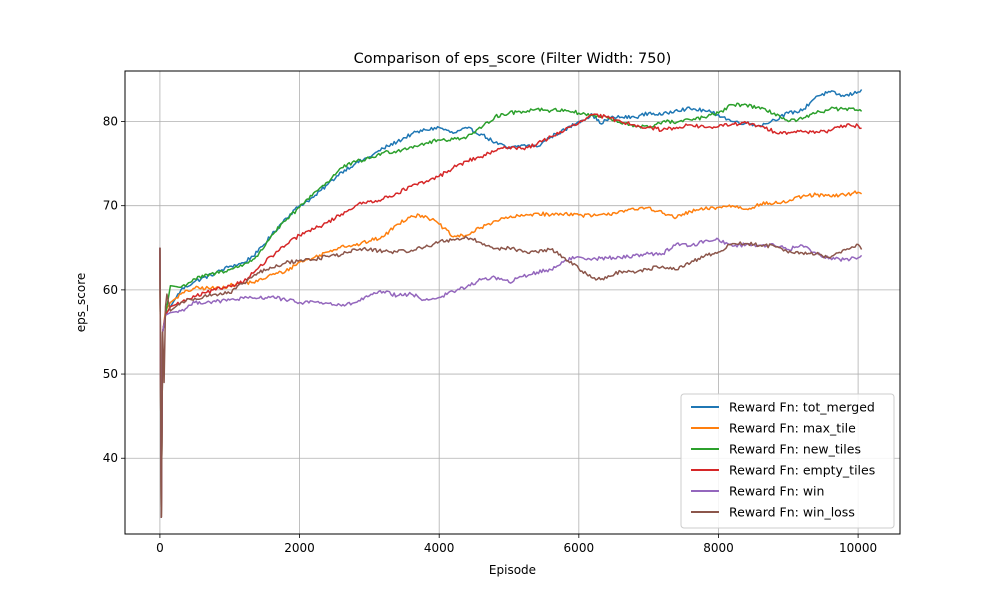  What do you see at coordinates (802, 407) in the screenshot?
I see `legend-label: Reward Fn: tot_merged` at bounding box center [802, 407].